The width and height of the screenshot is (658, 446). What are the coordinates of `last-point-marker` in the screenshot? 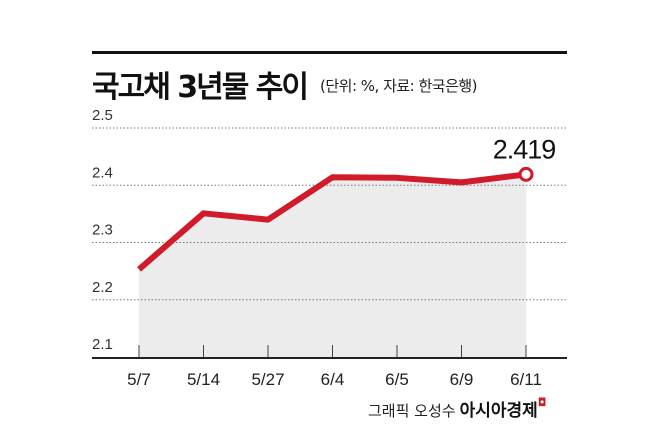 It's located at (526, 174).